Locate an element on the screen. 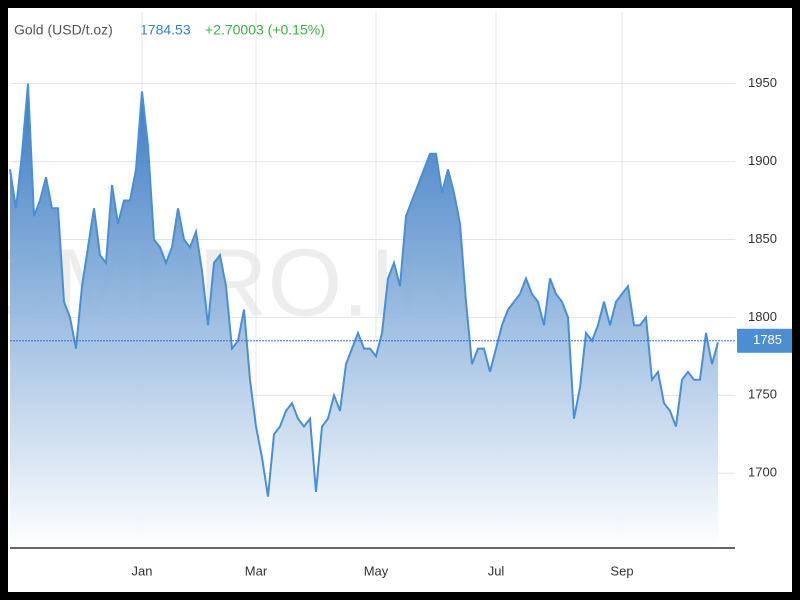 This screenshot has width=800, height=600. x-tick-label: Sep is located at coordinates (621, 570).